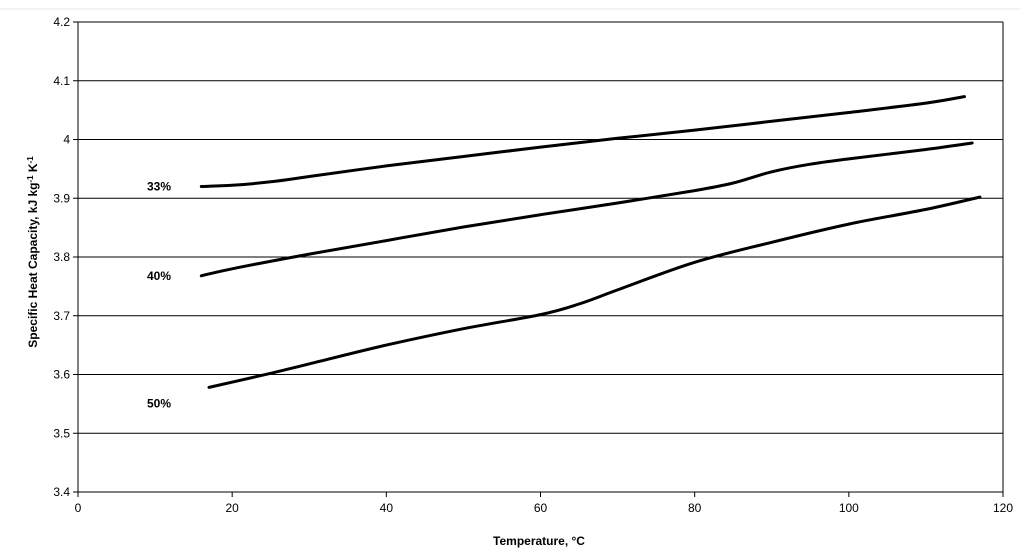 The height and width of the screenshot is (551, 1020). What do you see at coordinates (61, 375) in the screenshot?
I see `y-tick-label: 3.6` at bounding box center [61, 375].